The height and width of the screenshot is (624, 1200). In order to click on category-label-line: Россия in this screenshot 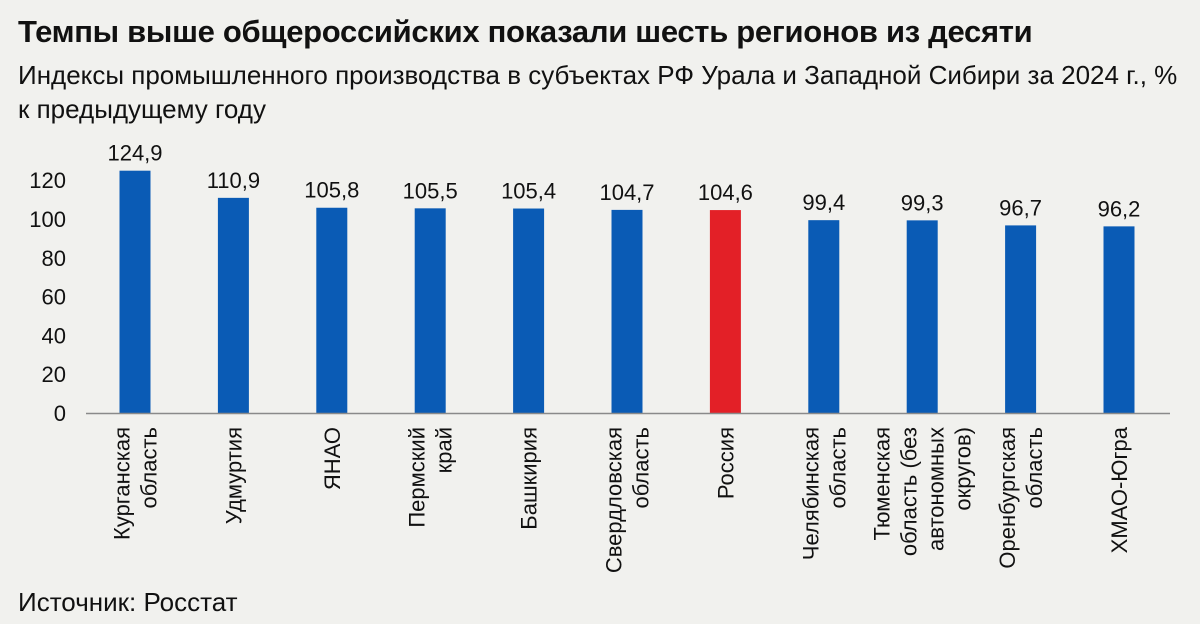, I will do `click(725, 463)`.